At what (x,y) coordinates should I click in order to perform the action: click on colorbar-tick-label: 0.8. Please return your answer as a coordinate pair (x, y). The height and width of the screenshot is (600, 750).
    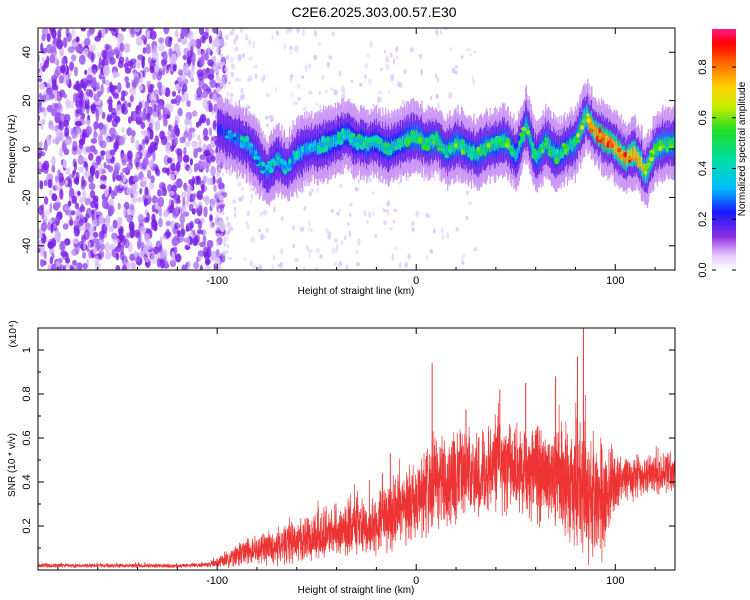
    Looking at the image, I should click on (703, 66).